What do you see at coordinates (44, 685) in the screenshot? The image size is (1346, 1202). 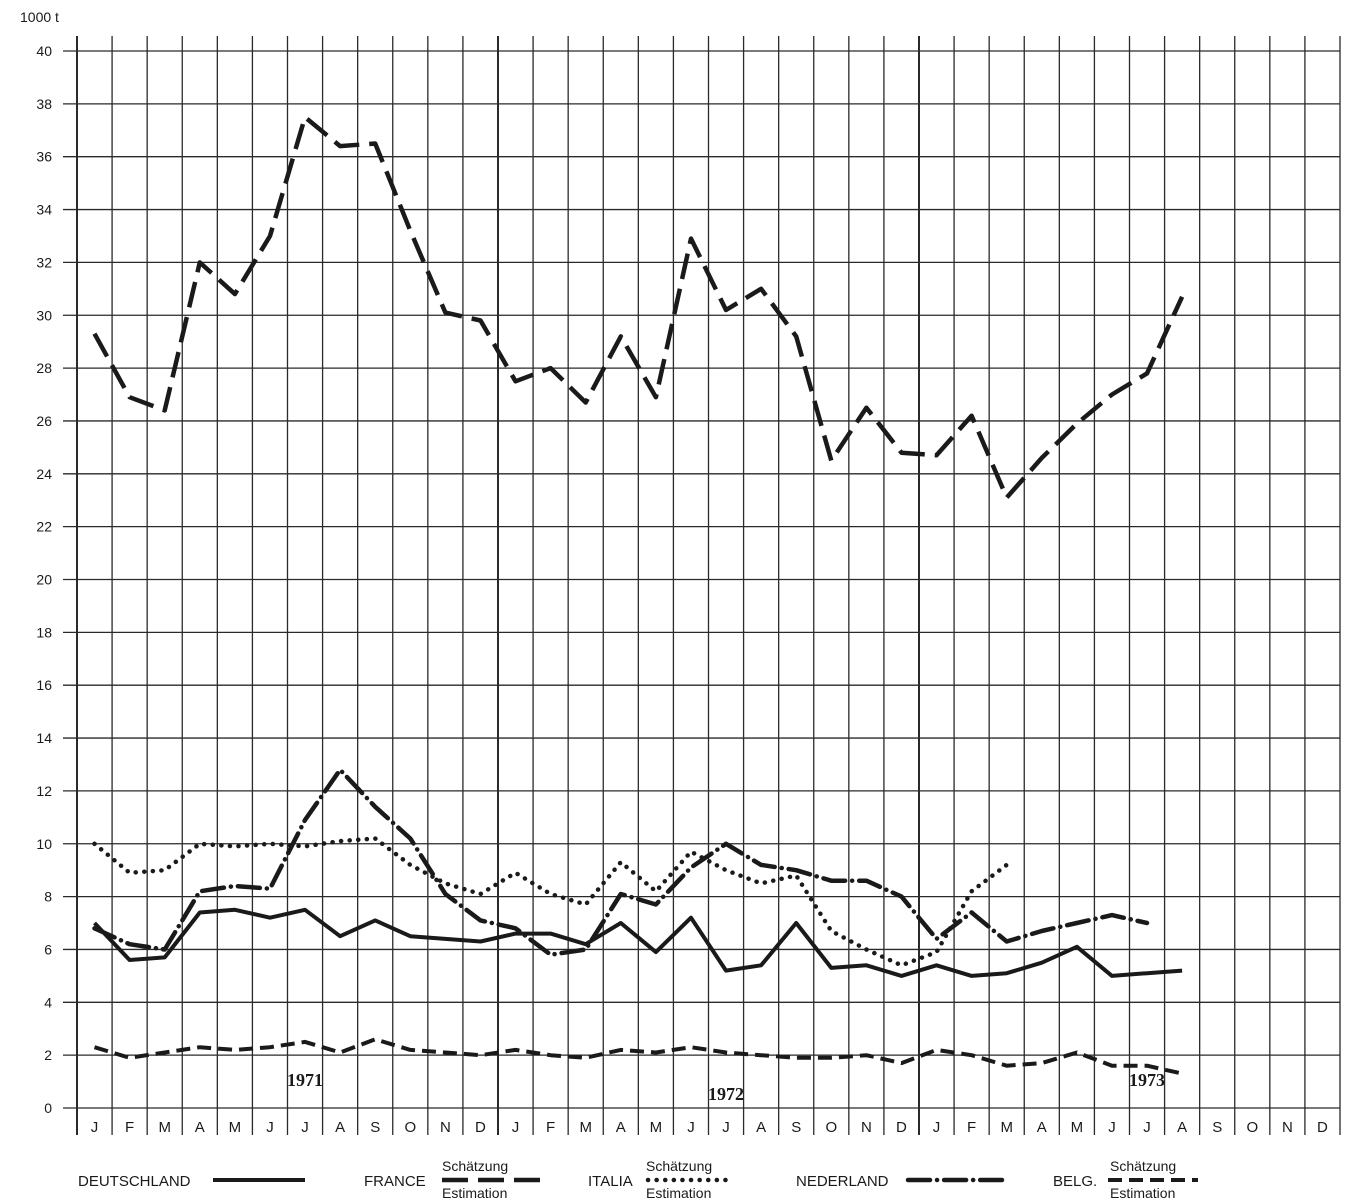 I see `y-tick-label: 16` at bounding box center [44, 685].